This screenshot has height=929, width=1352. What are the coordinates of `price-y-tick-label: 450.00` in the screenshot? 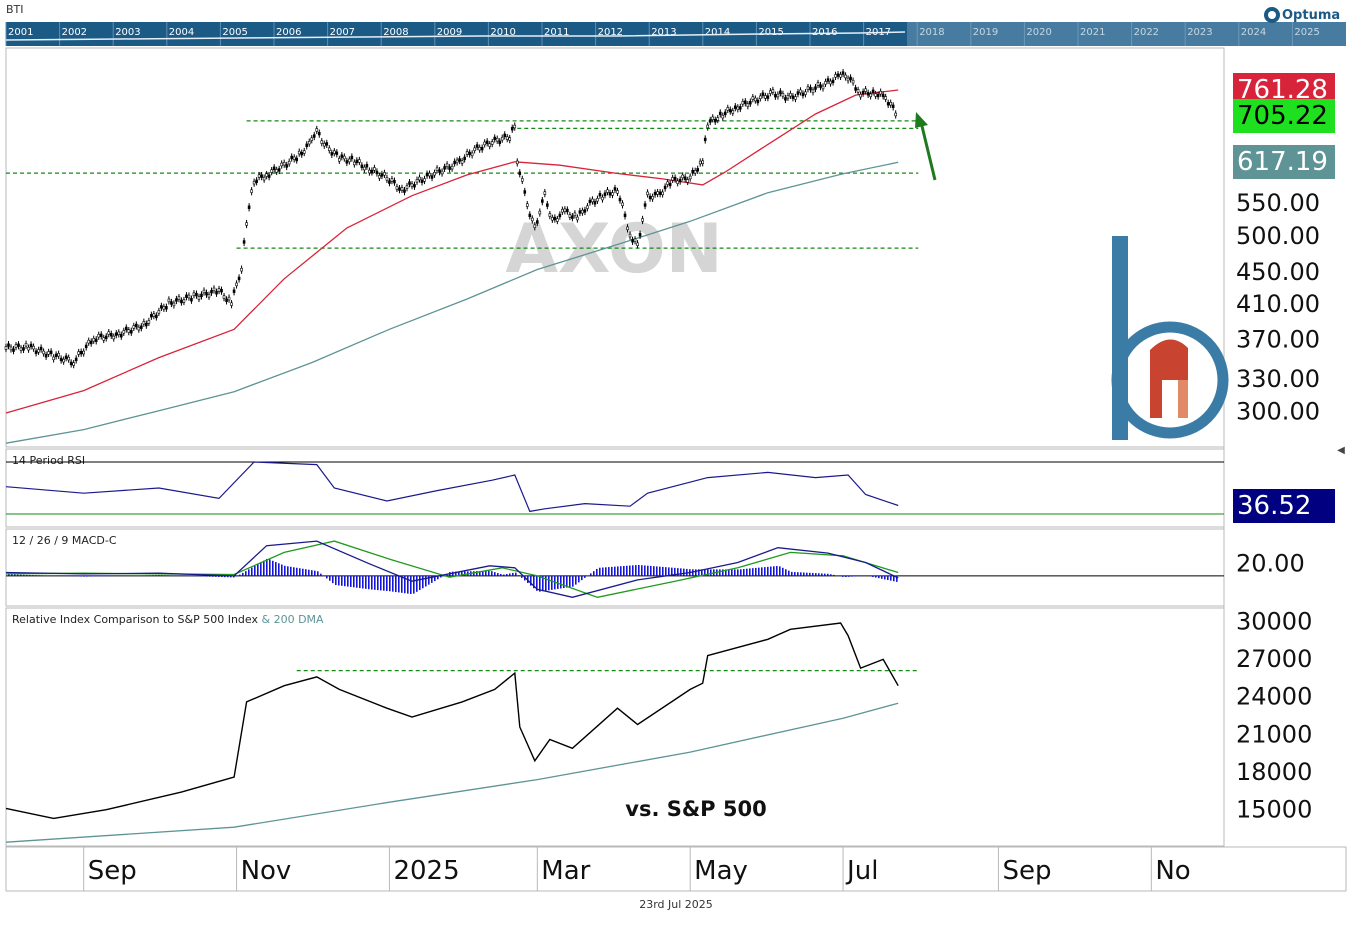 It's located at (1278, 272).